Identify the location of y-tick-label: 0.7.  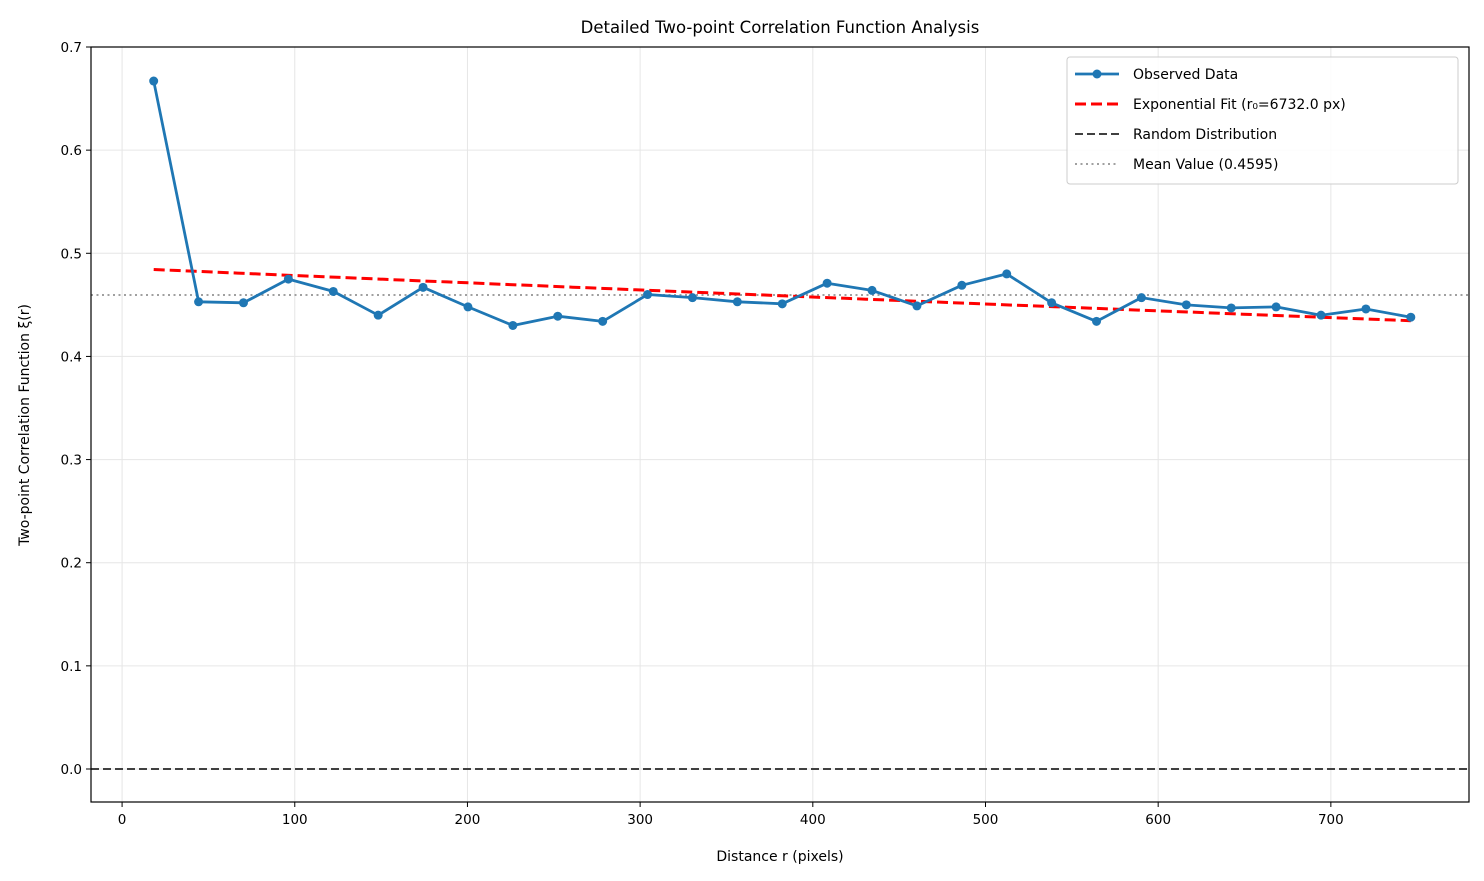
(71, 48).